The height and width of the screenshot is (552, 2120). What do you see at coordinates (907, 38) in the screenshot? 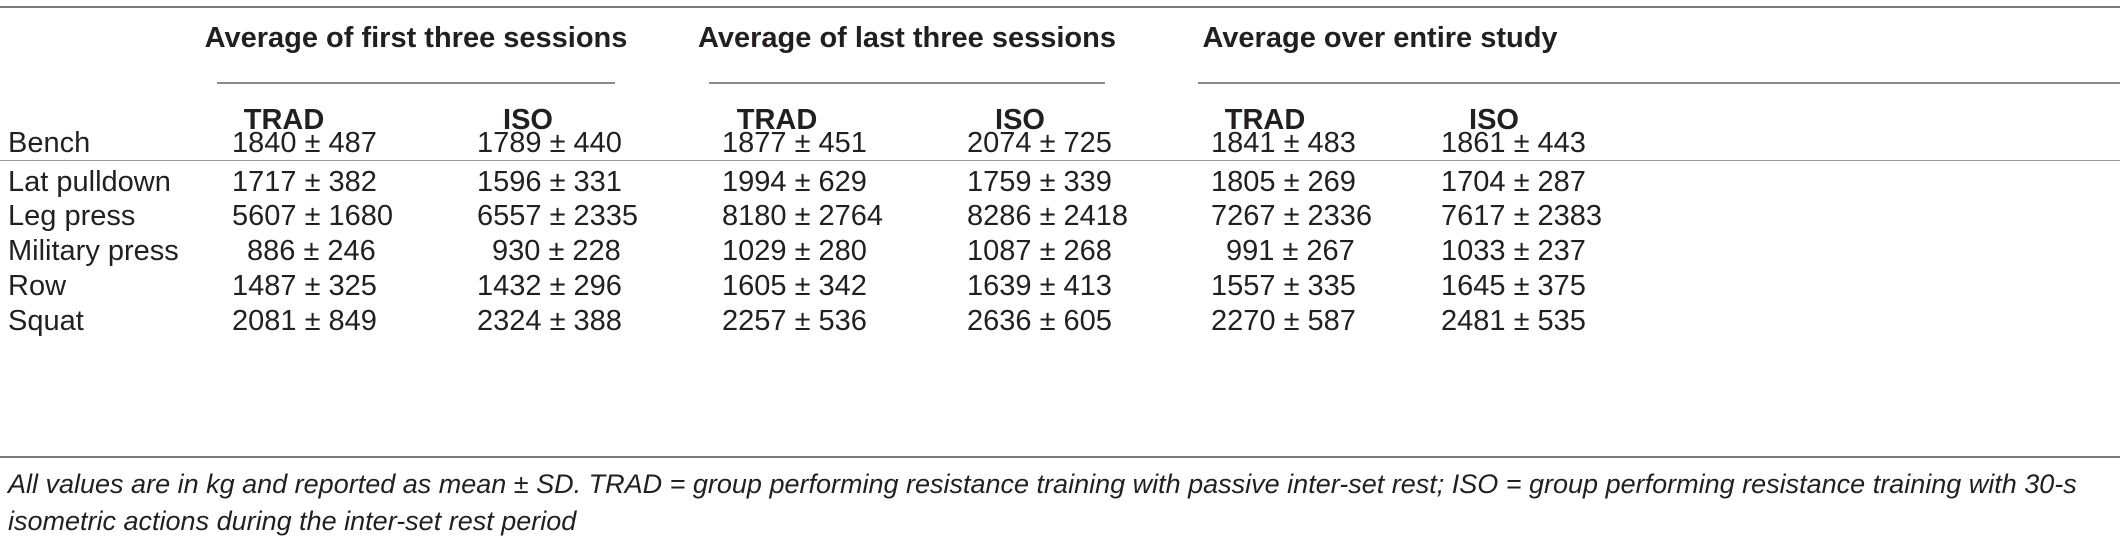
I see `group-header-last: Average of last three sessions` at bounding box center [907, 38].